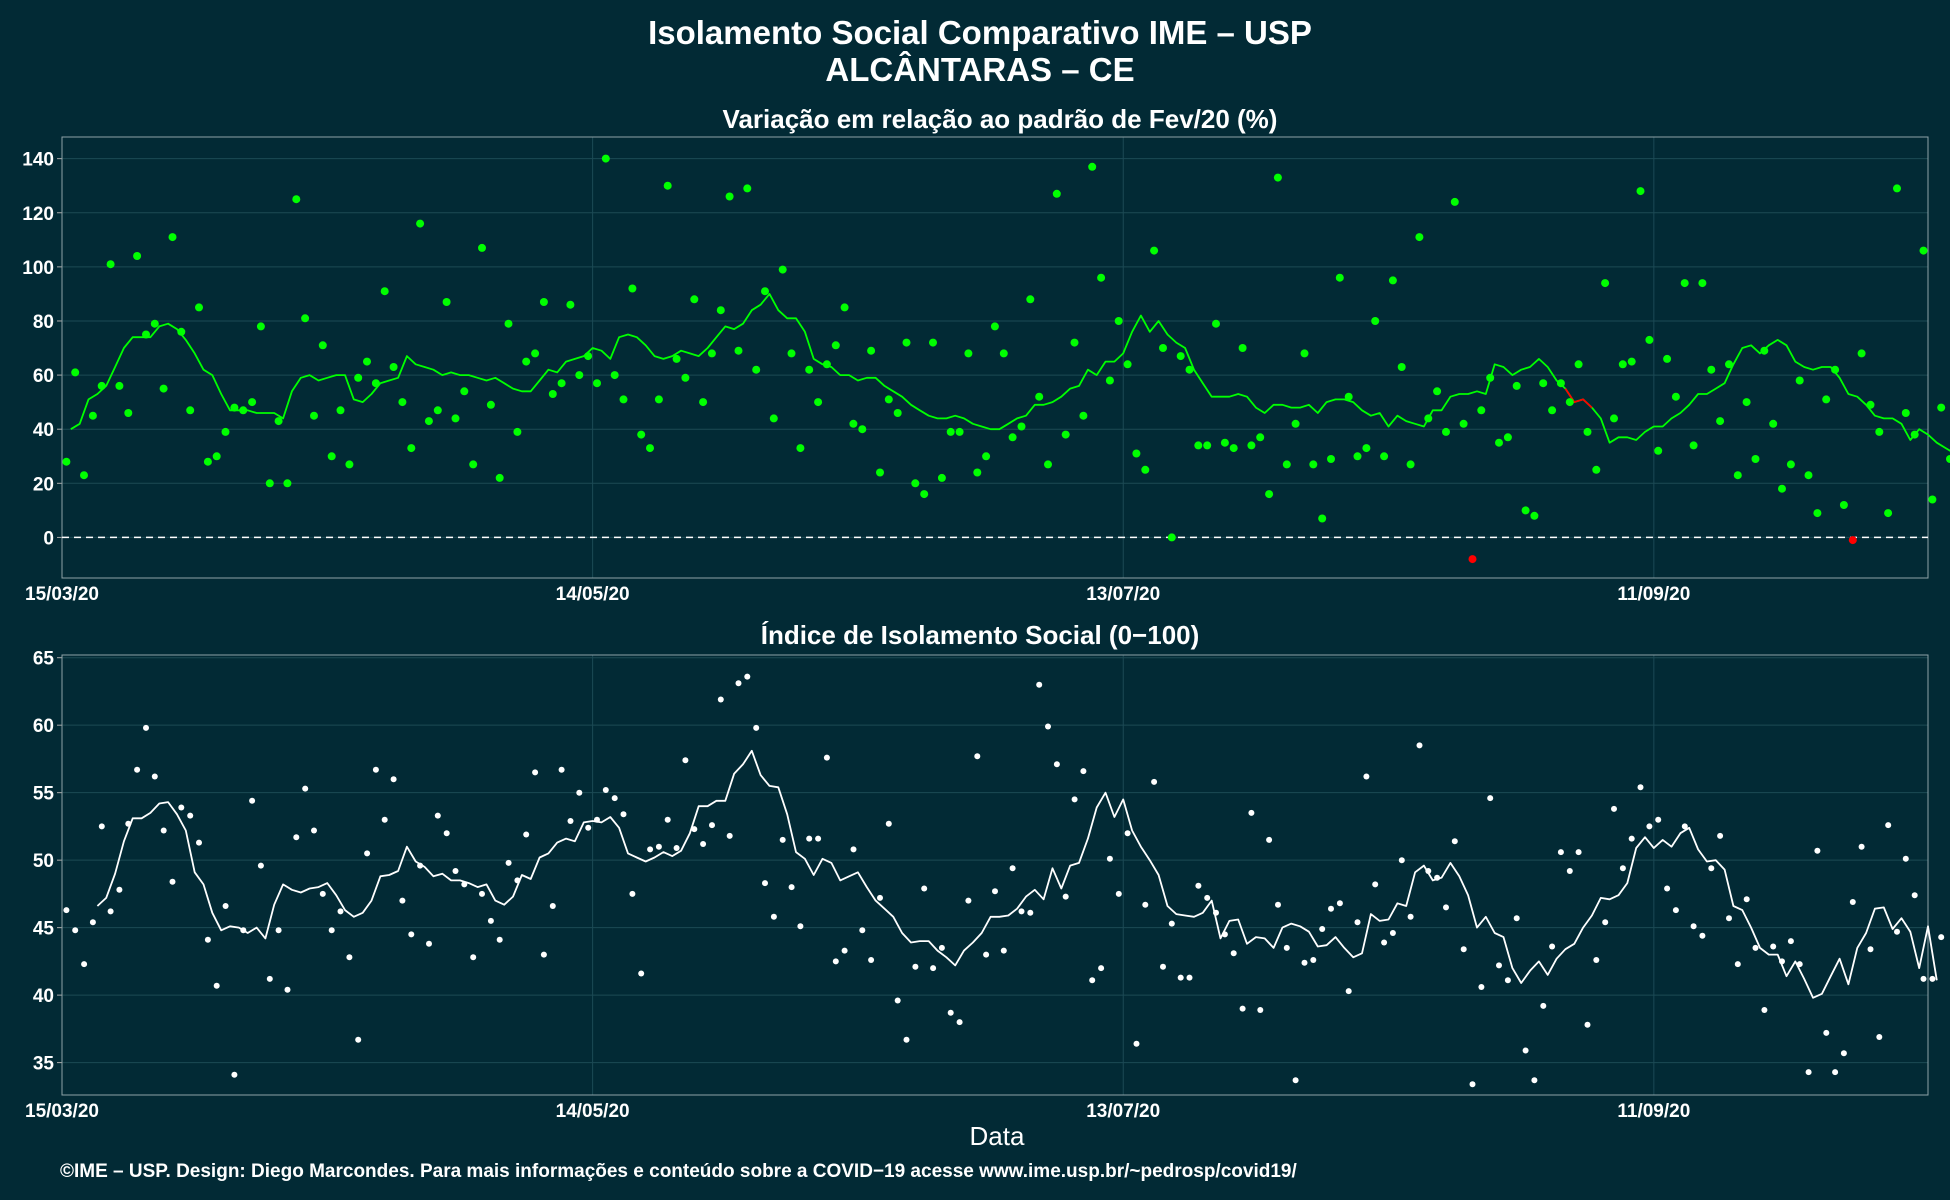  Describe the element at coordinates (593, 594) in the screenshot. I see `top-x-tick-label: 14/05/20` at that location.